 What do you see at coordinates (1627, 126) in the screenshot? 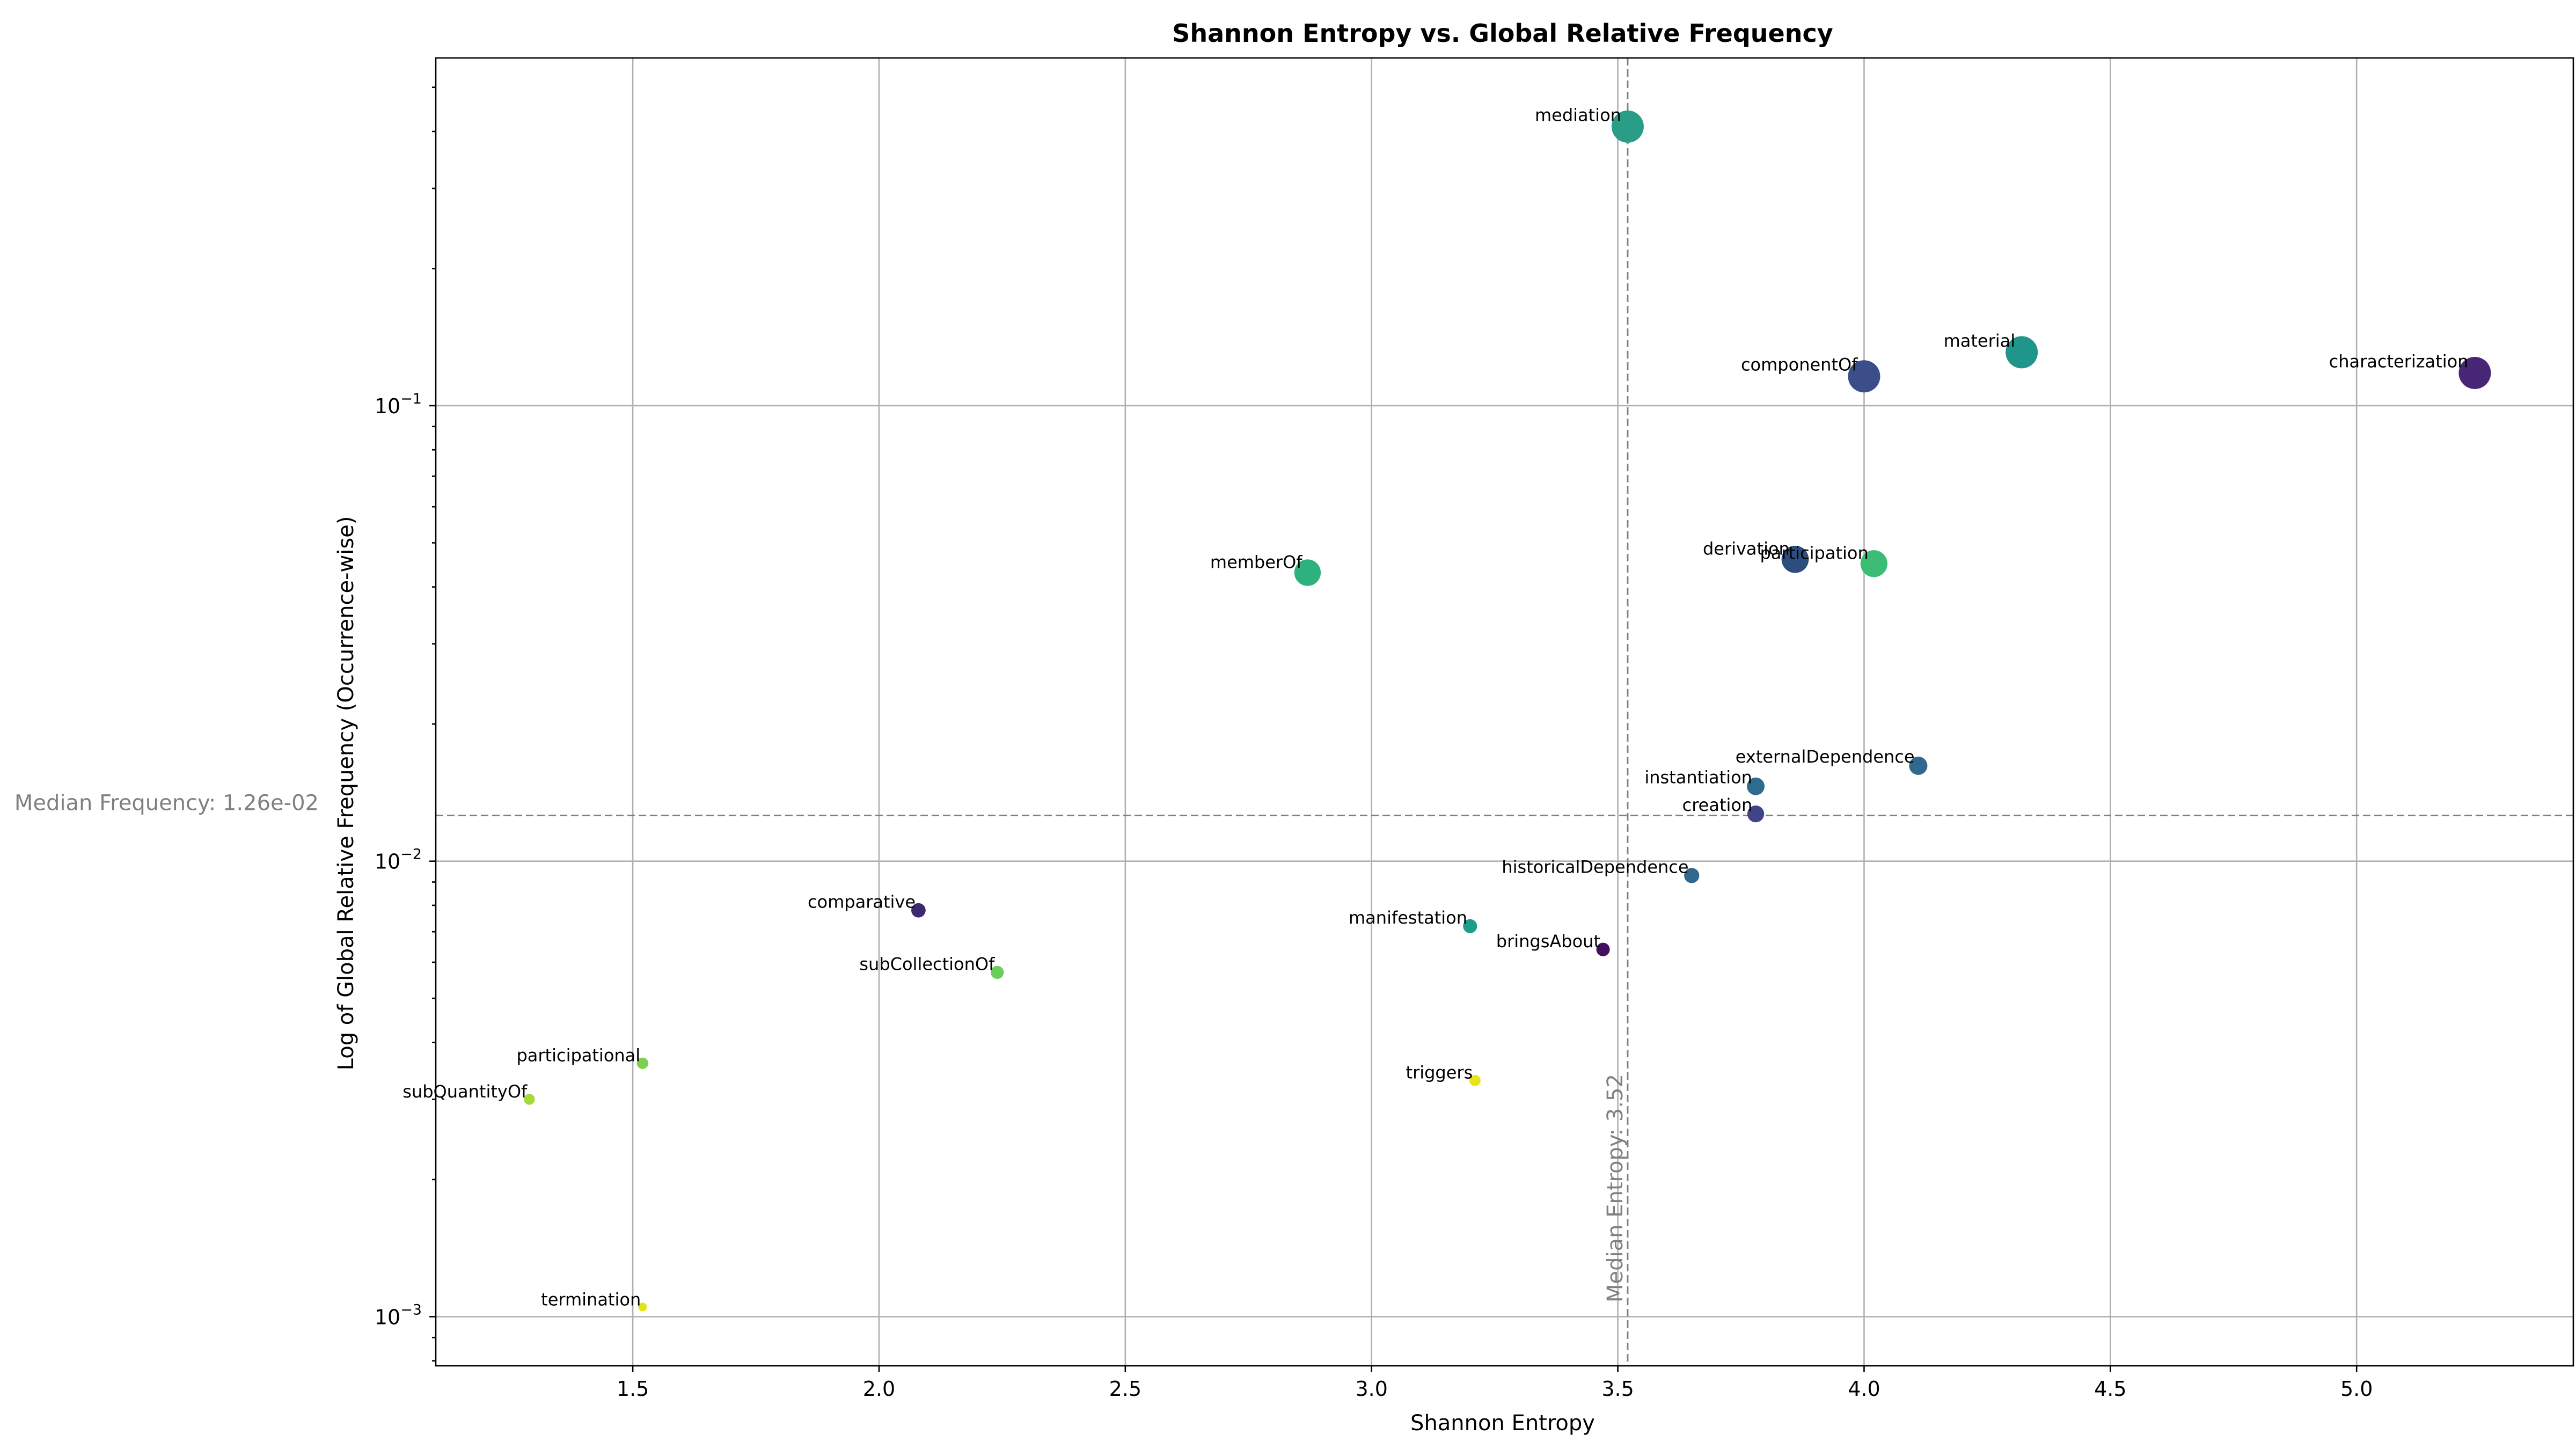
I see `scatter-point-mediation` at bounding box center [1627, 126].